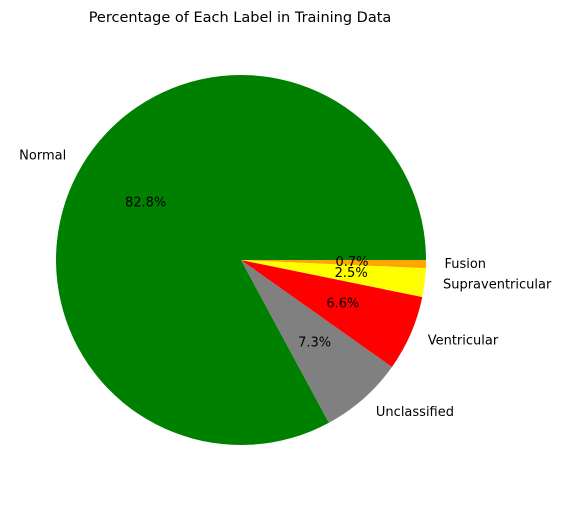 The height and width of the screenshot is (507, 568). I want to click on slice-percent-fusion: 0.7%, so click(351, 262).